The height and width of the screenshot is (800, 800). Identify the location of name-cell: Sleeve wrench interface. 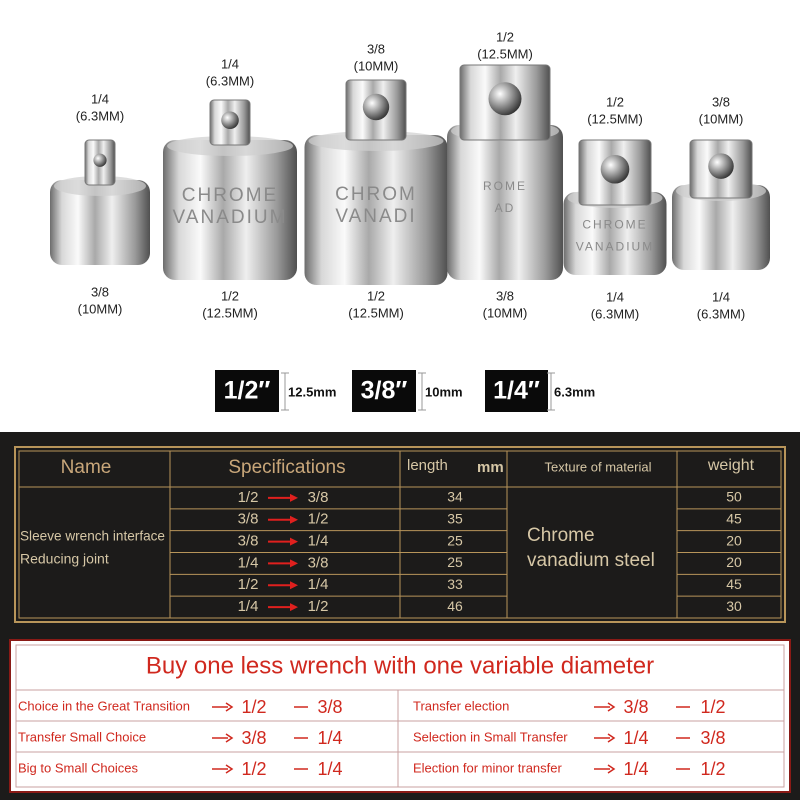
(92, 536).